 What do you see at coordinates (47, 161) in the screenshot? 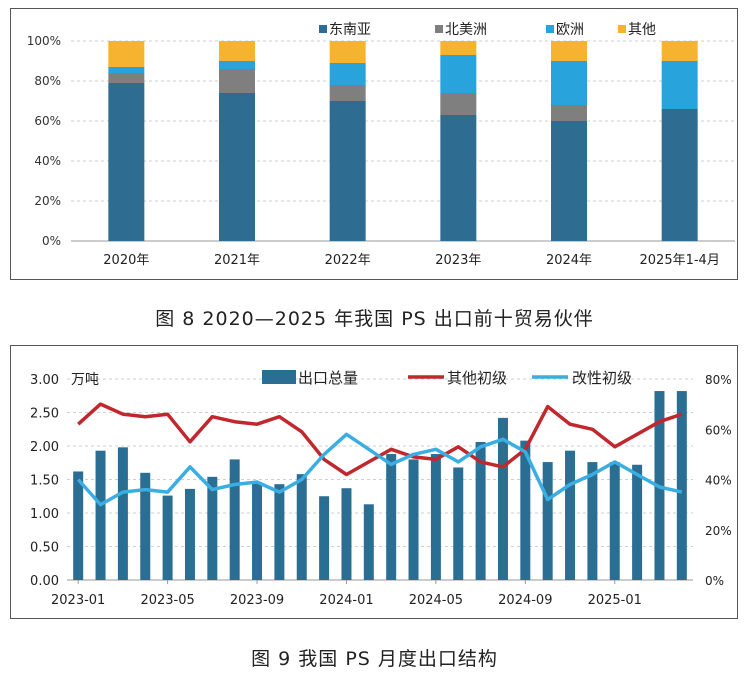
I see `y-tick-label: 40%` at bounding box center [47, 161].